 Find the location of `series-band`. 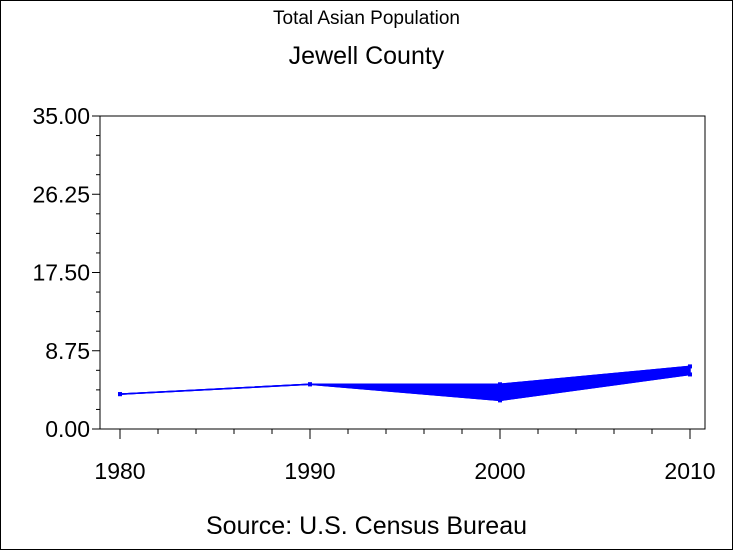

series-band is located at coordinates (405, 383).